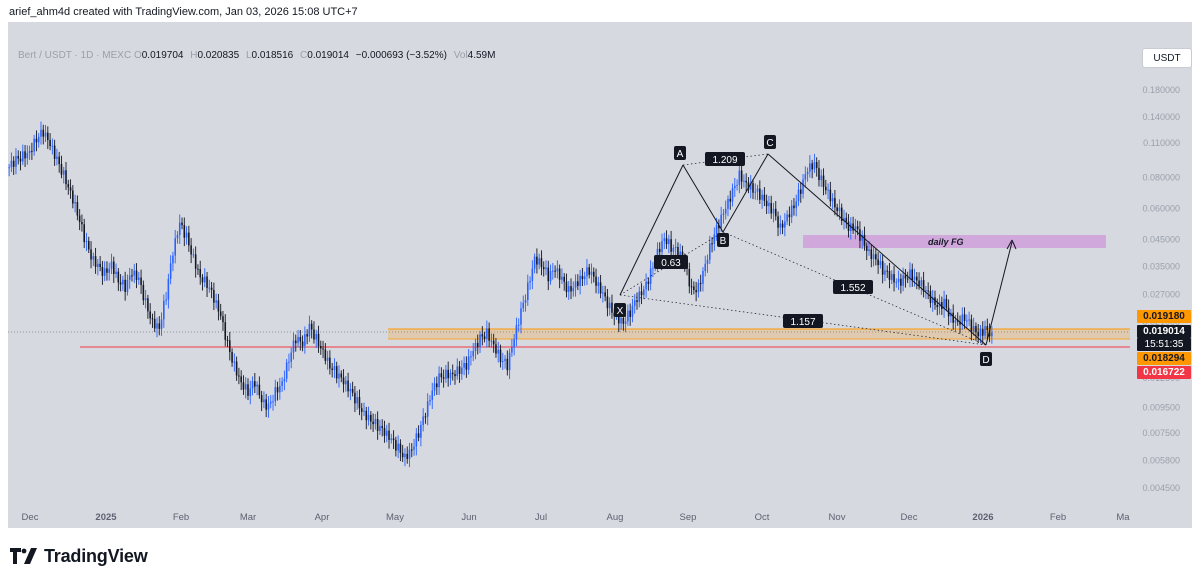 Image resolution: width=1200 pixels, height=579 pixels. Describe the element at coordinates (1011, 244) in the screenshot. I see `arrow-head-icon` at that location.